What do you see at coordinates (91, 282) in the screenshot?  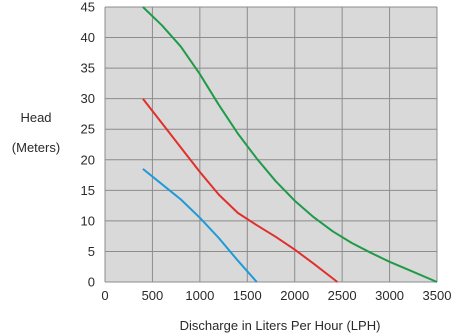 I see `y-tick-label: 0` at bounding box center [91, 282].